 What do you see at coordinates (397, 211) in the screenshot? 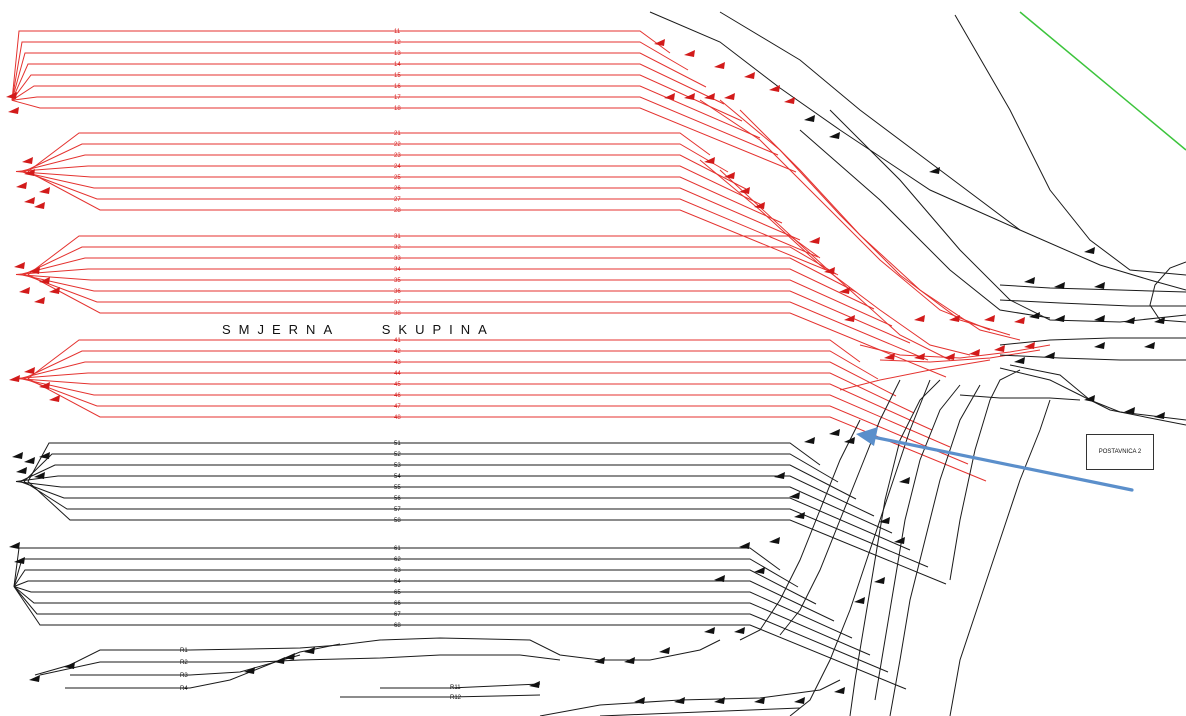
I see `track-number: 28` at bounding box center [397, 211].